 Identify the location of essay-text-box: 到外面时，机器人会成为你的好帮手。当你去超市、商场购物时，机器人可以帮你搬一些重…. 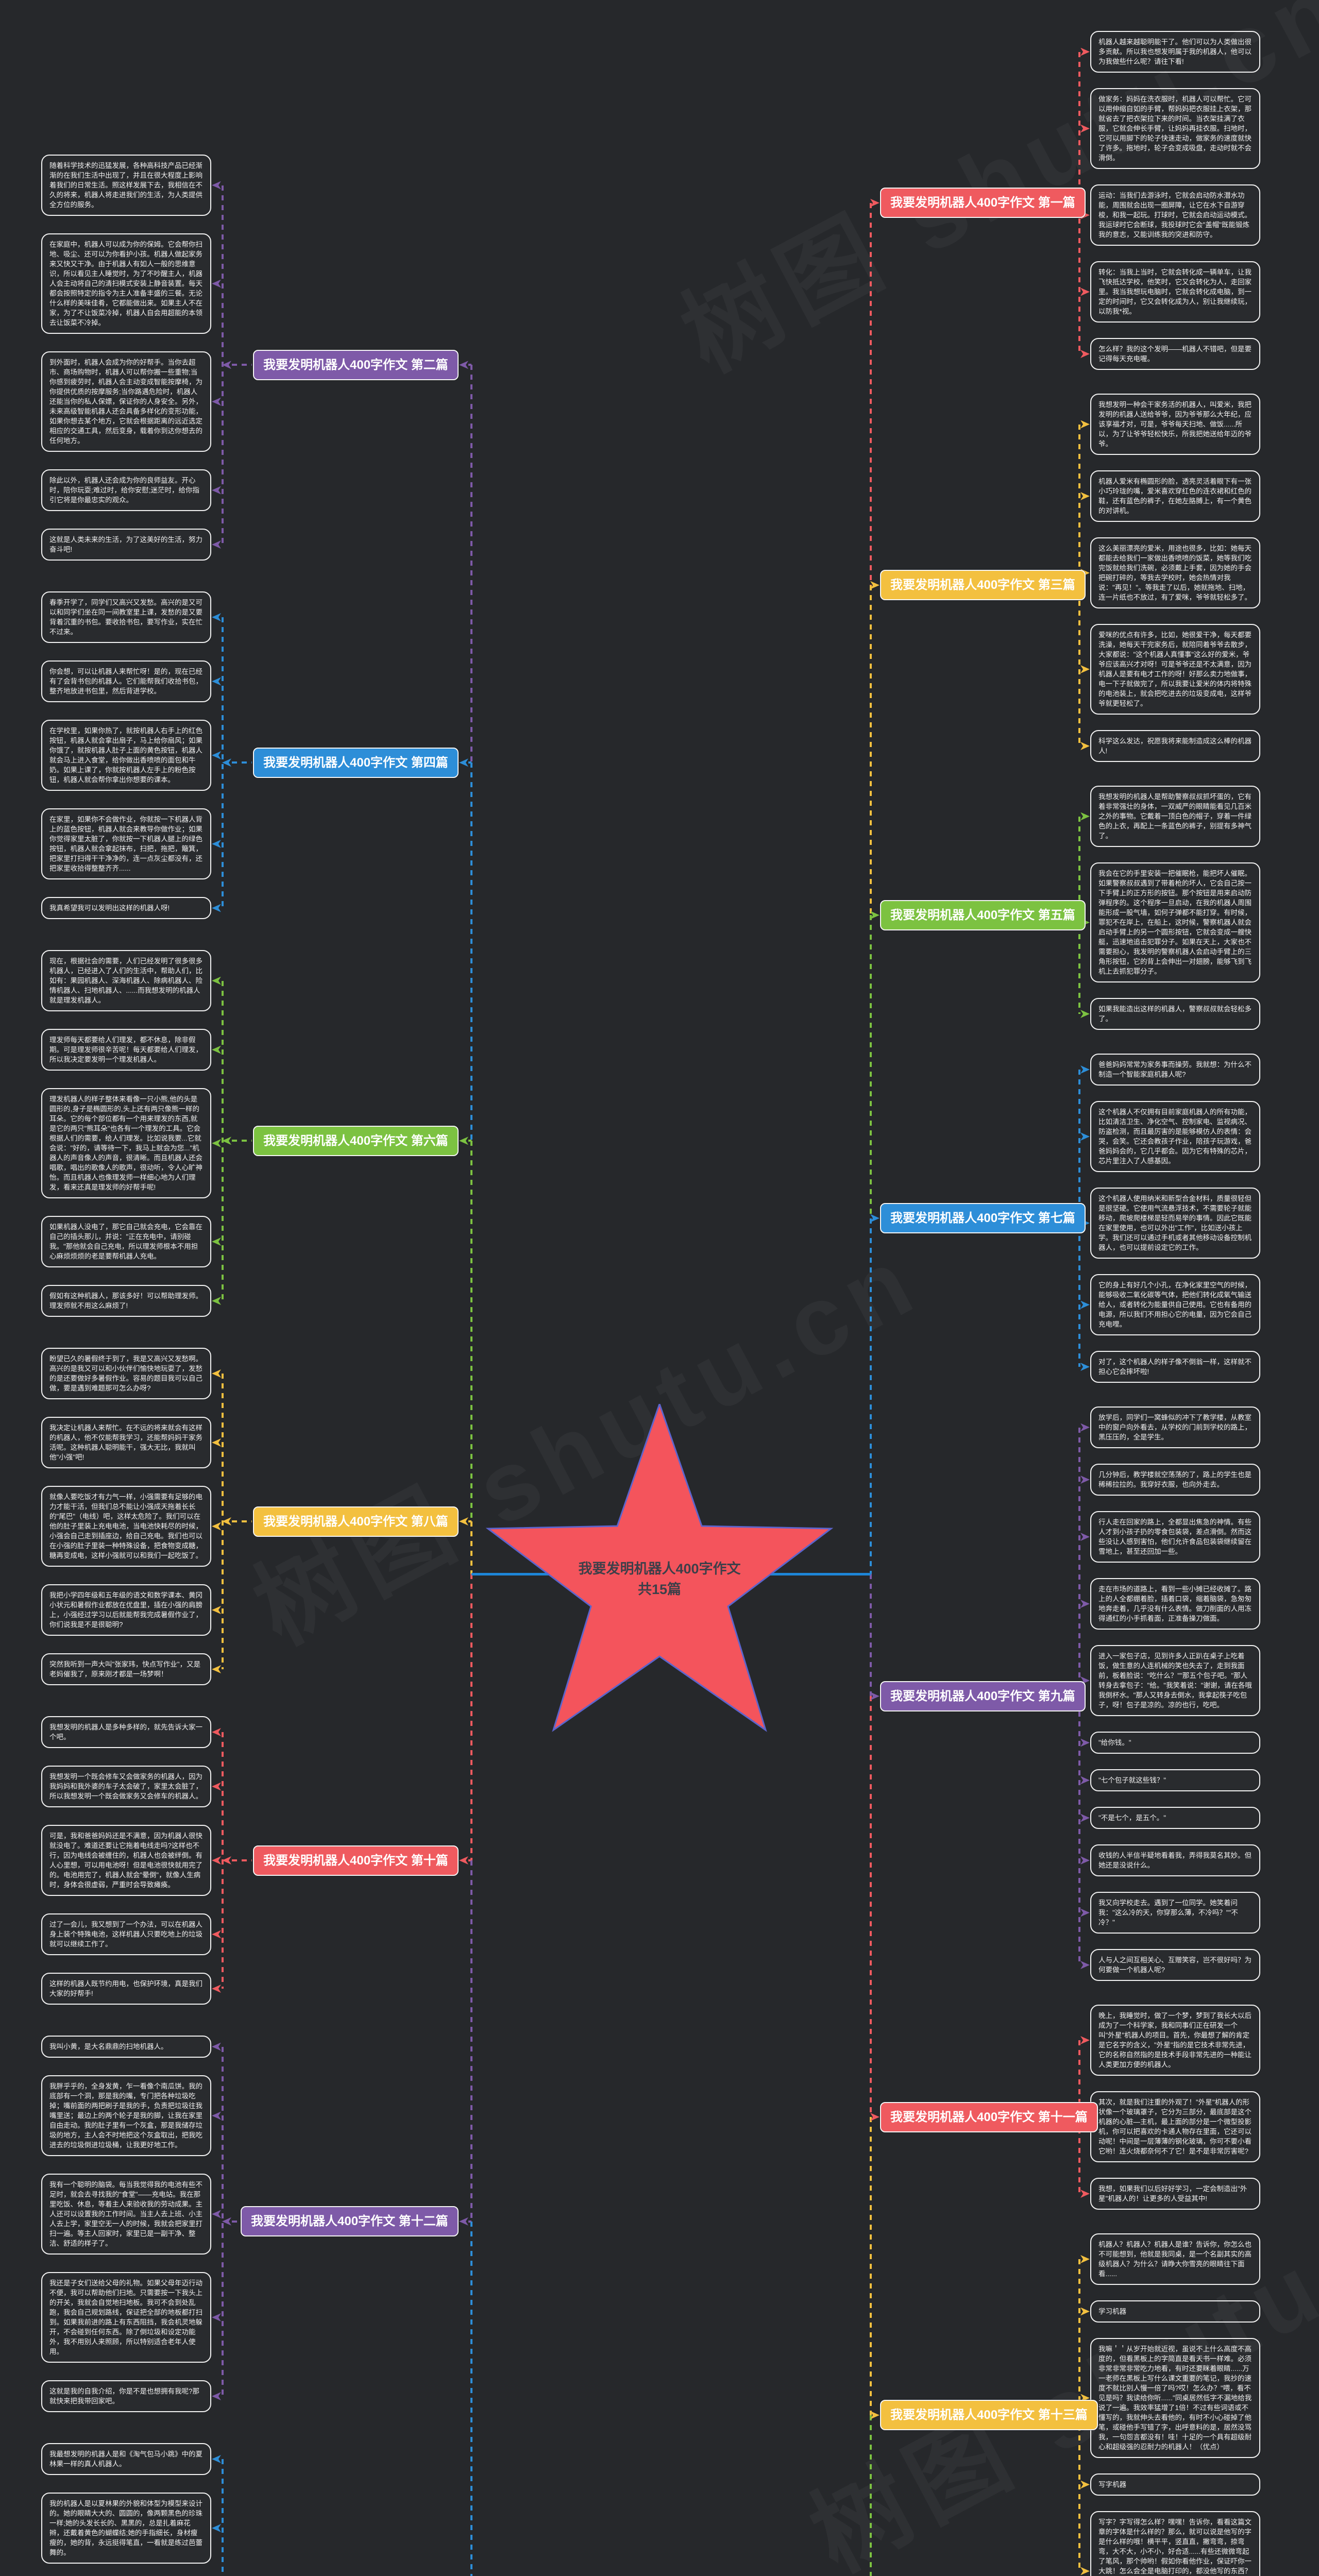
(126, 401).